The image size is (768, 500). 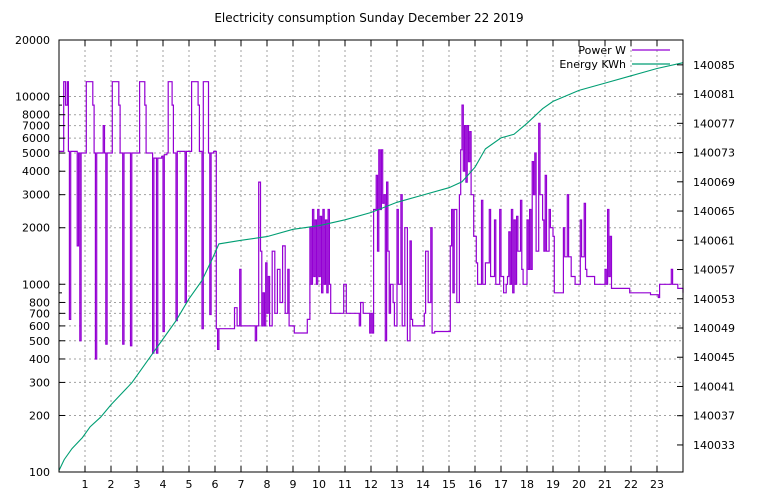 I want to click on y2-tick-label: 140045, so click(x=714, y=357).